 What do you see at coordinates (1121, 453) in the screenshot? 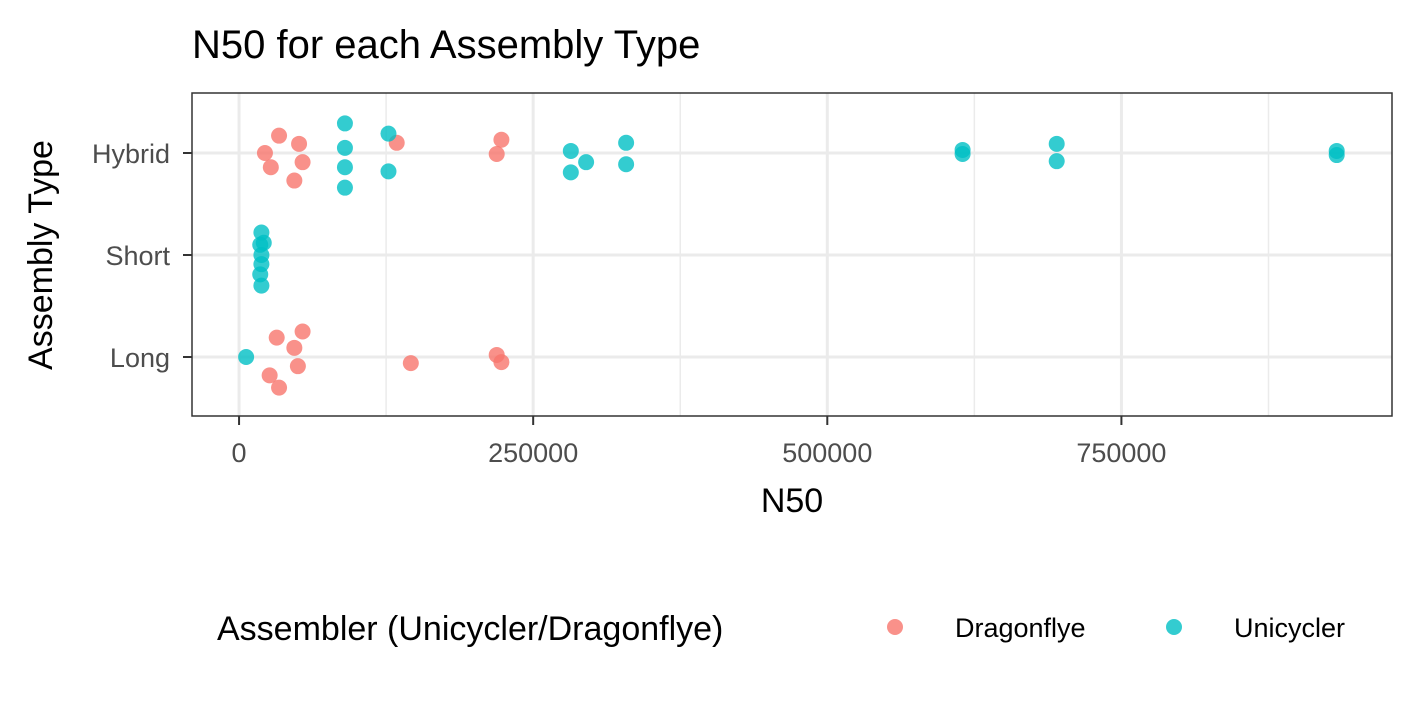
I see `x-tick-label: 750000` at bounding box center [1121, 453].